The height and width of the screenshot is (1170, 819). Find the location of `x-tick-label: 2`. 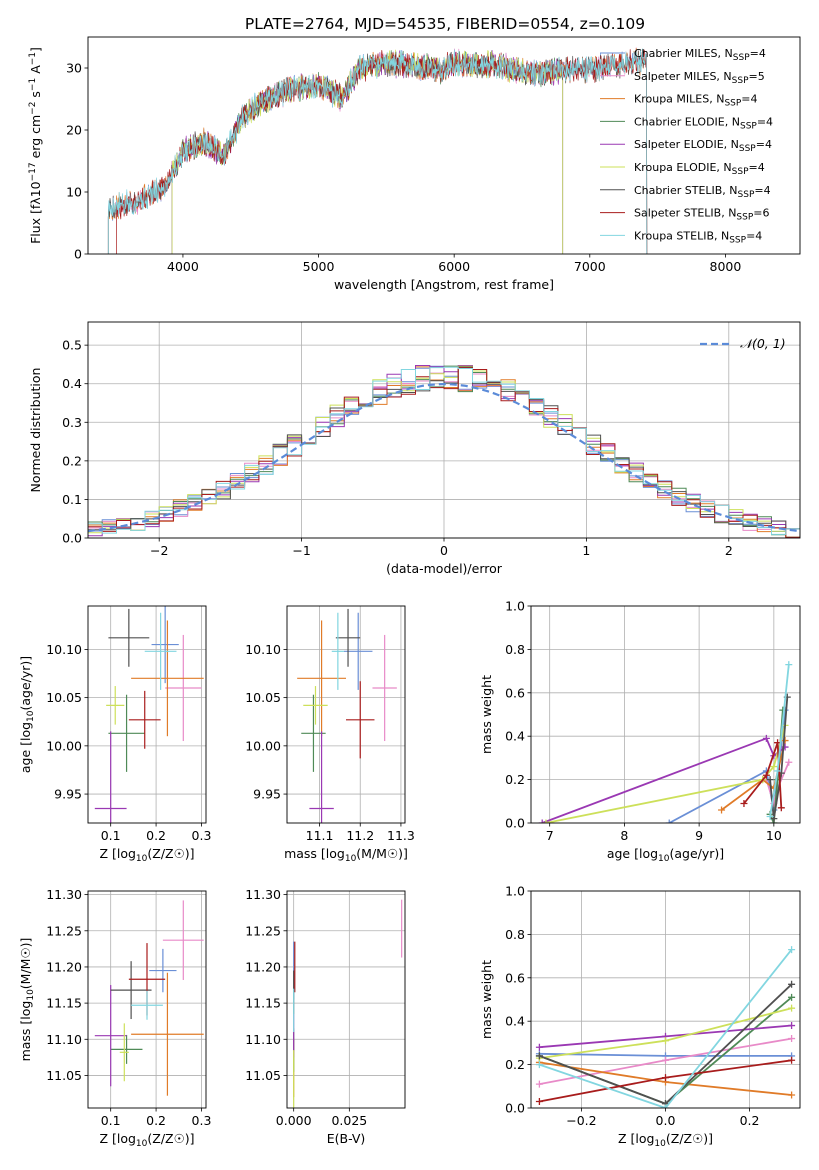

x-tick-label: 2 is located at coordinates (729, 550).